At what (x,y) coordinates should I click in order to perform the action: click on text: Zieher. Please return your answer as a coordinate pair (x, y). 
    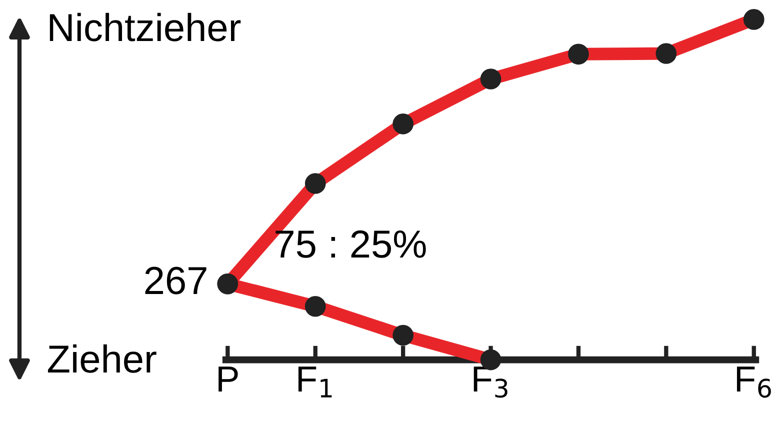
    Looking at the image, I should click on (102, 358).